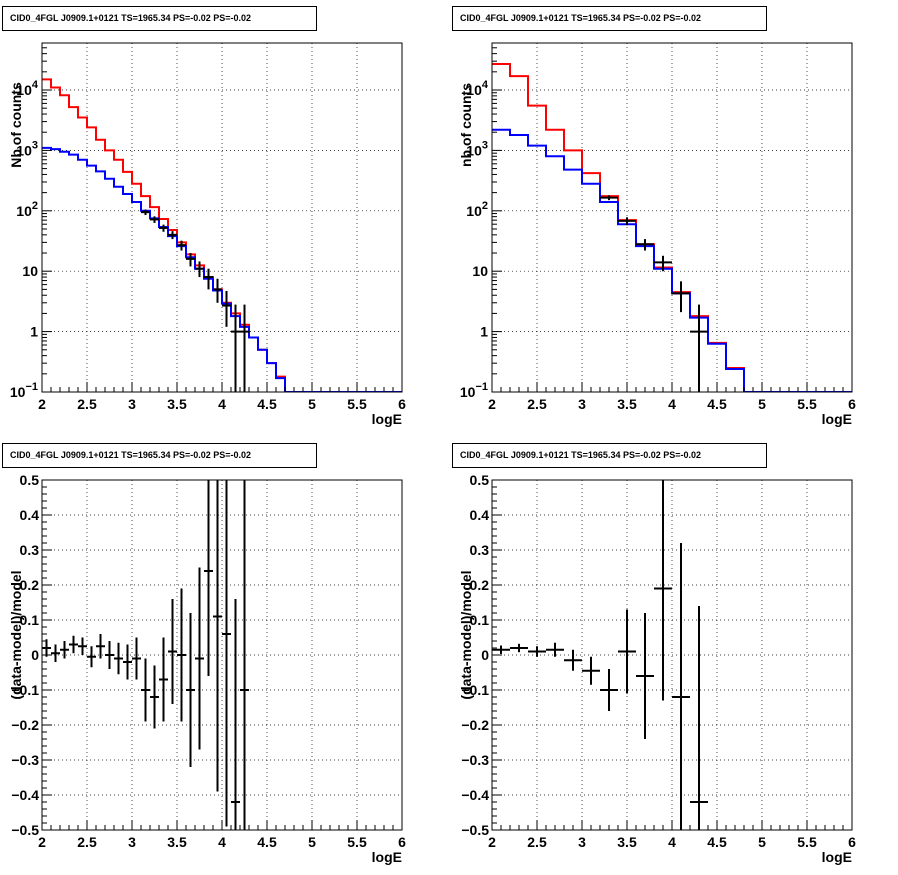 This screenshot has height=875, width=898. I want to click on y-tick-label: 10³, so click(477, 148).